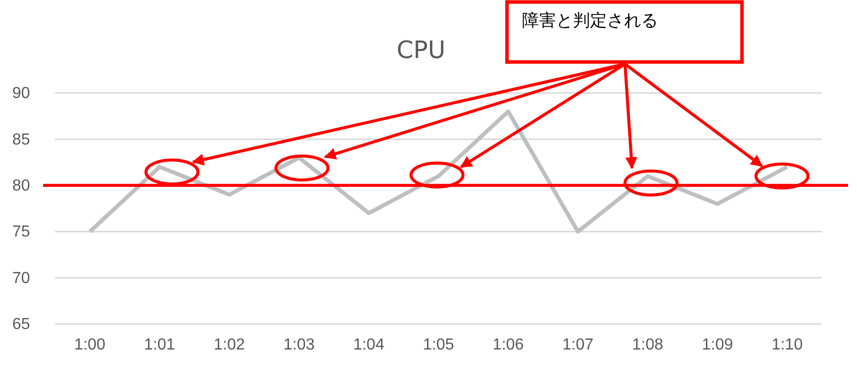 The image size is (857, 373). Describe the element at coordinates (21, 186) in the screenshot. I see `y-tick-label: 80` at that location.